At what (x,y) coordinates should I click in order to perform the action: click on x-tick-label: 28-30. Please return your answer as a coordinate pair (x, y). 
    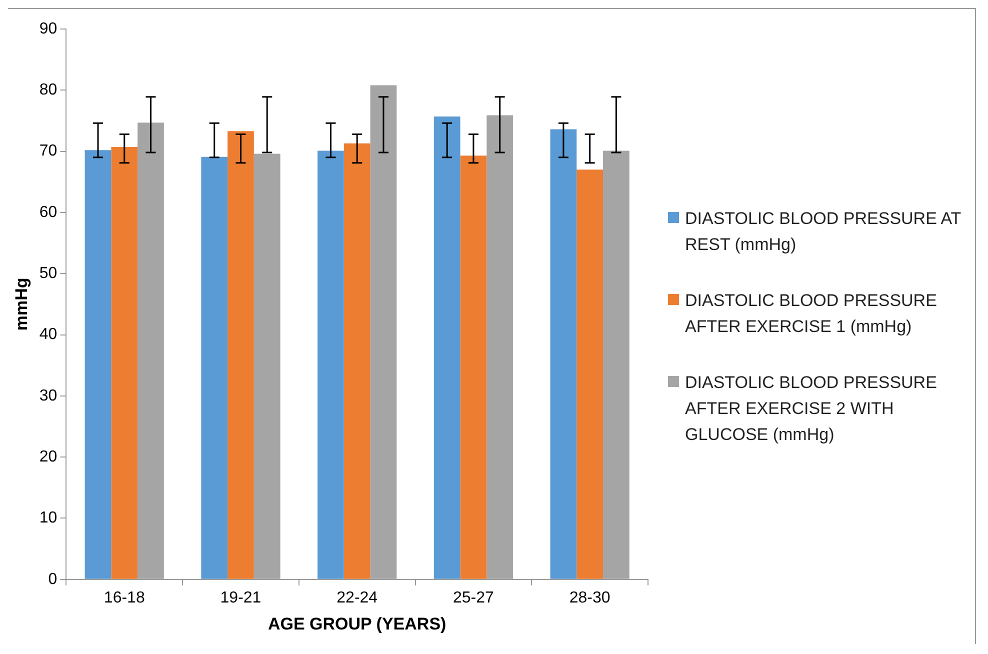
    Looking at the image, I should click on (589, 597).